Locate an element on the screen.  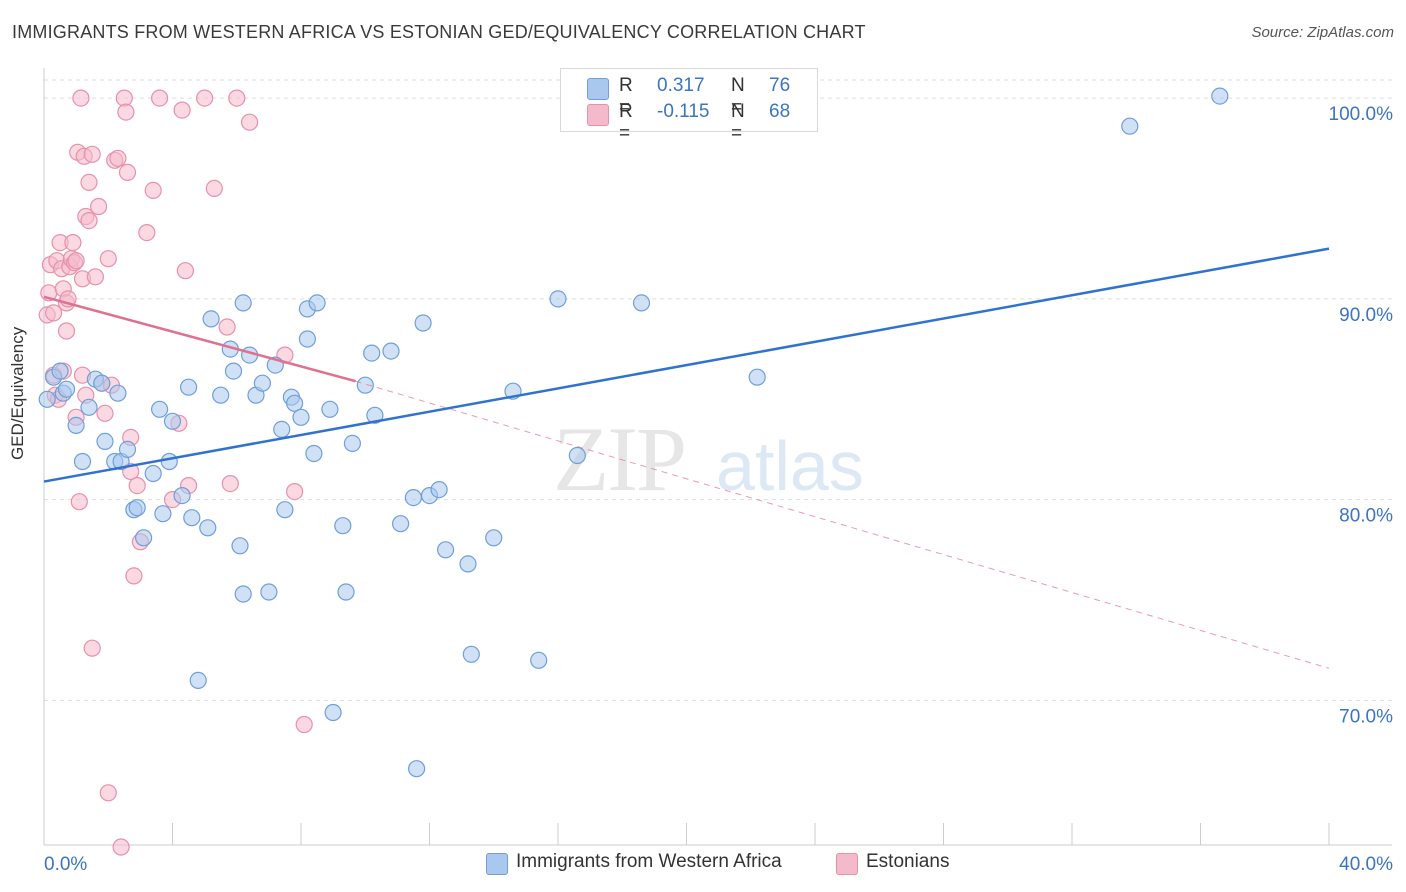
y-axis-label: GED/Equivalency is located at coordinates (17, 393).